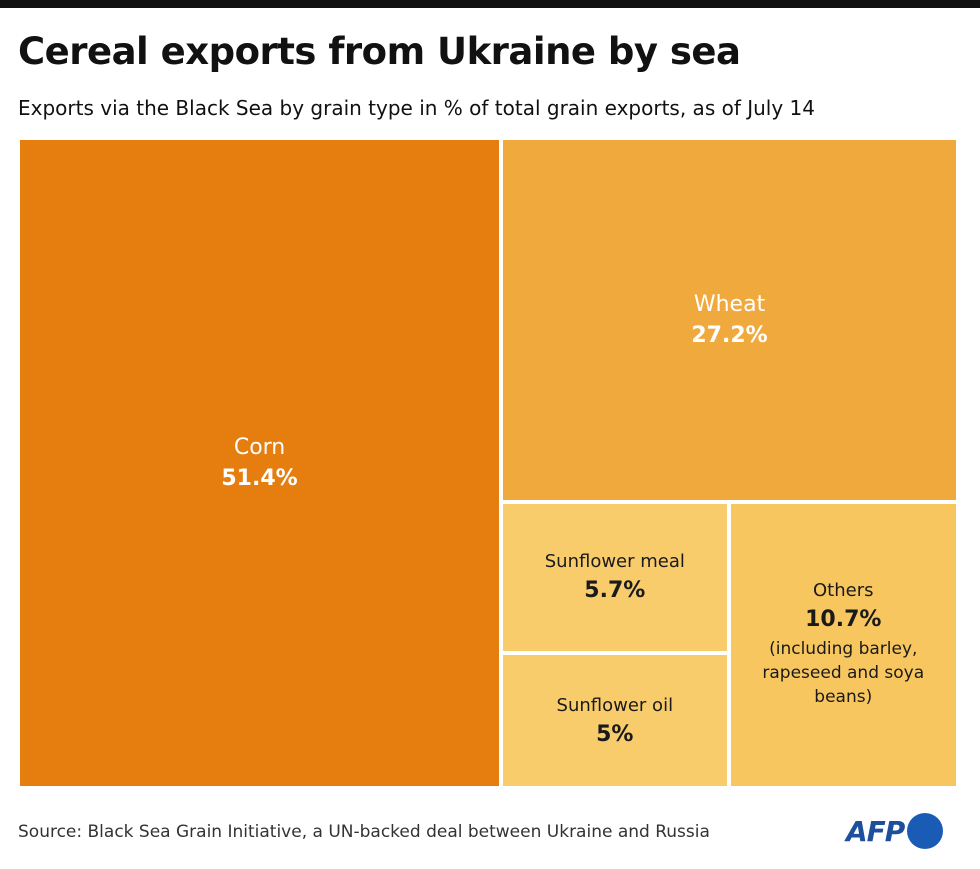 The height and width of the screenshot is (869, 980). Describe the element at coordinates (615, 720) in the screenshot. I see `tile: Sunflower oil 5%` at that location.